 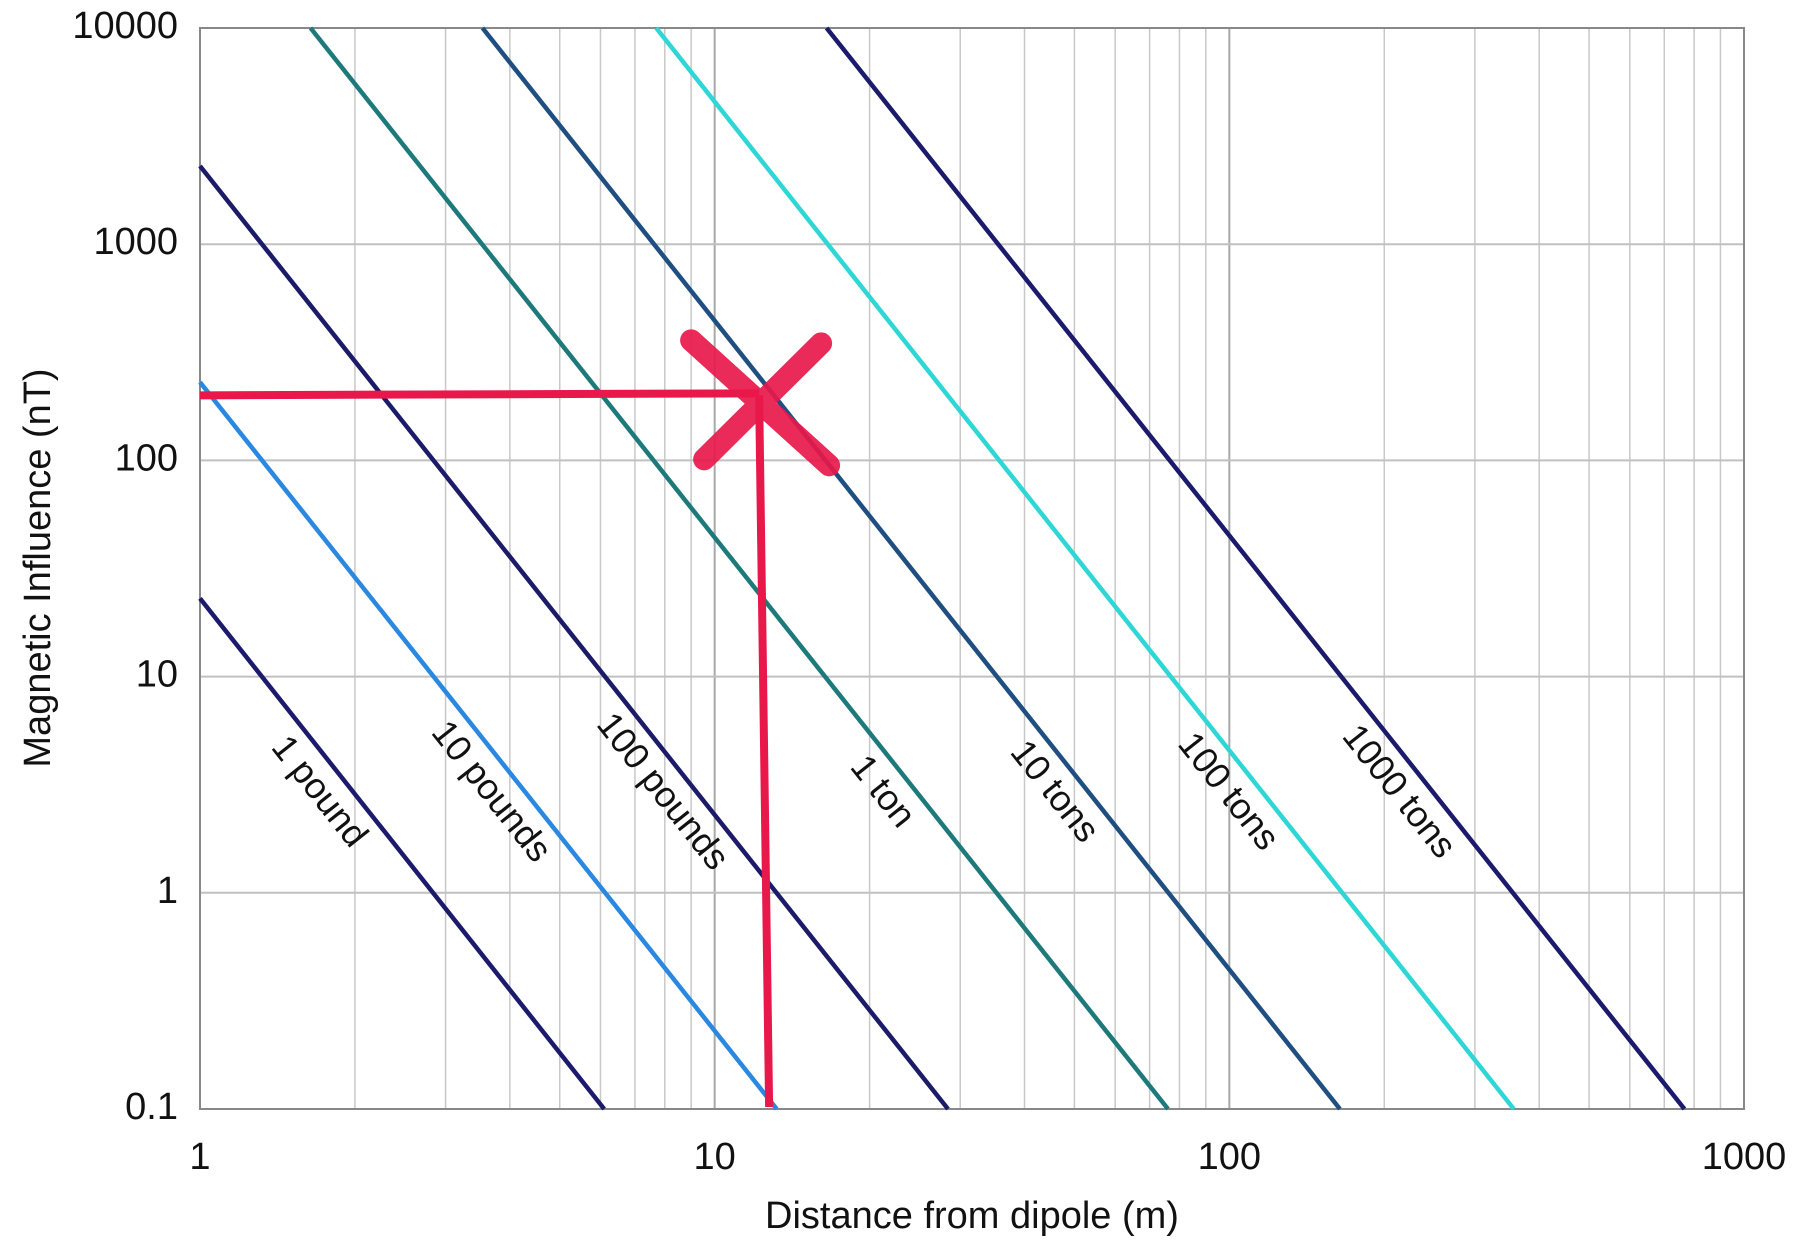 I want to click on x-tick-label: 10, so click(x=715, y=1157).